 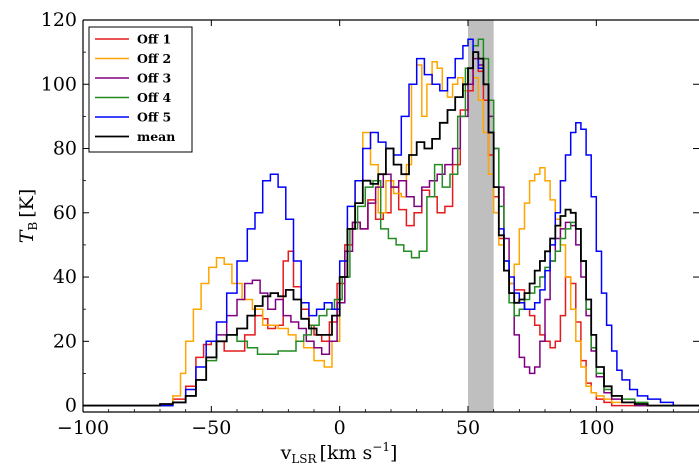 What do you see at coordinates (596, 428) in the screenshot?
I see `x-tick-label: 100` at bounding box center [596, 428].